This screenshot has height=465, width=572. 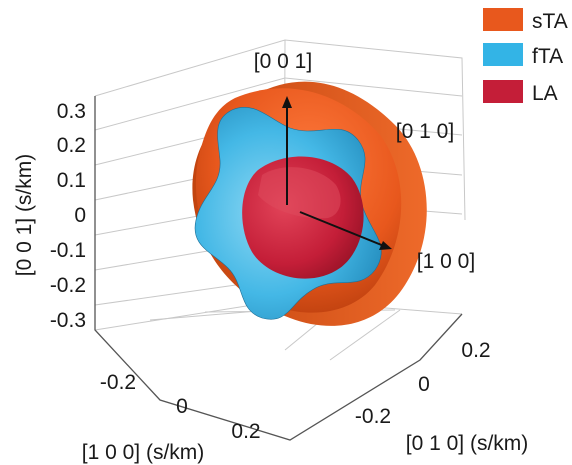 I want to click on legend-label-fTA: fTA, so click(x=547, y=56).